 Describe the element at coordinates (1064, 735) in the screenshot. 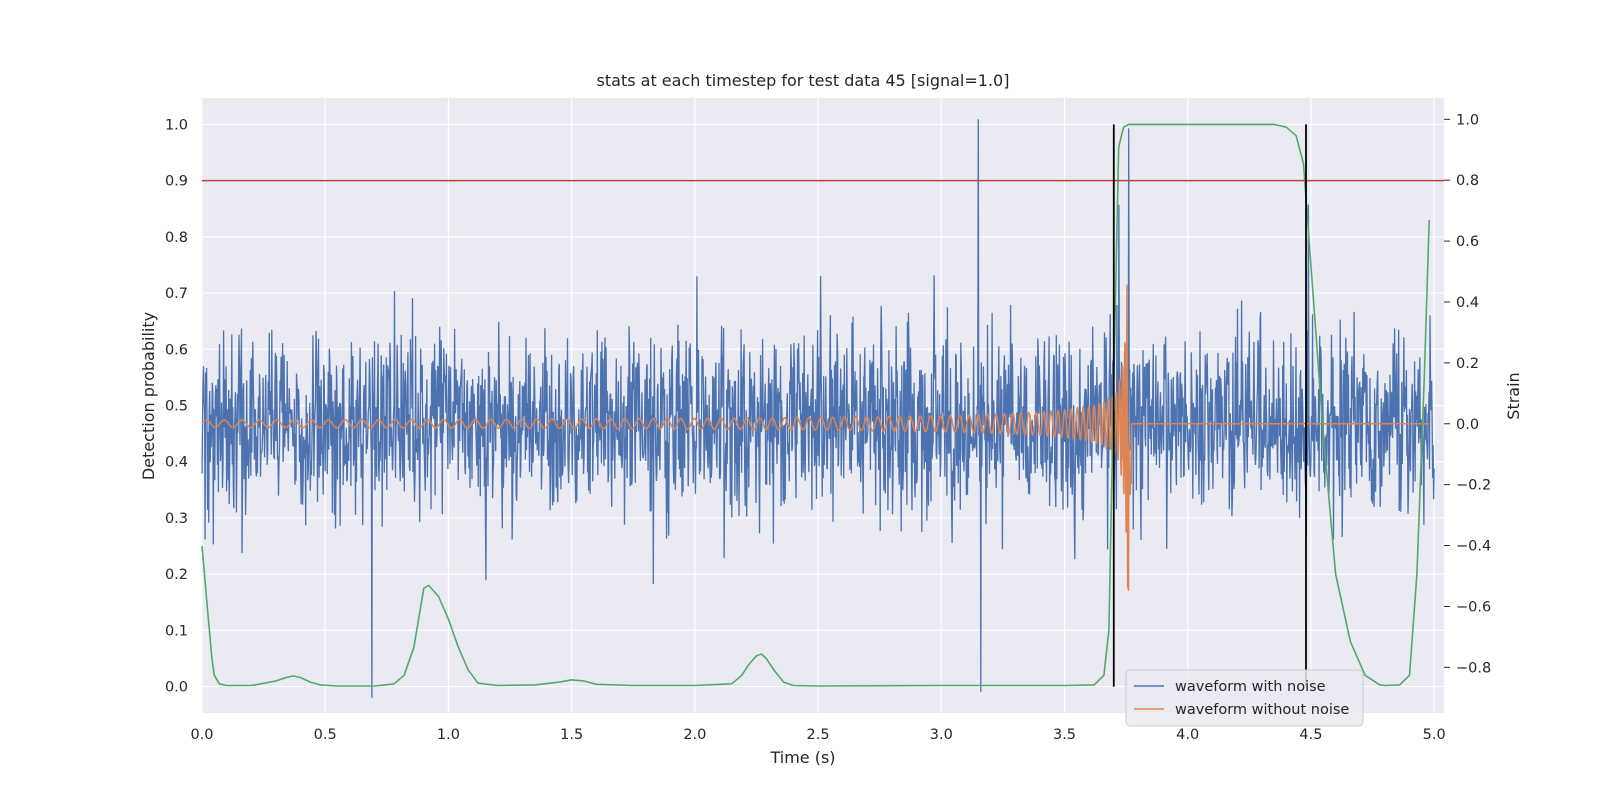

I see `x-tick-label: 3.5` at that location.